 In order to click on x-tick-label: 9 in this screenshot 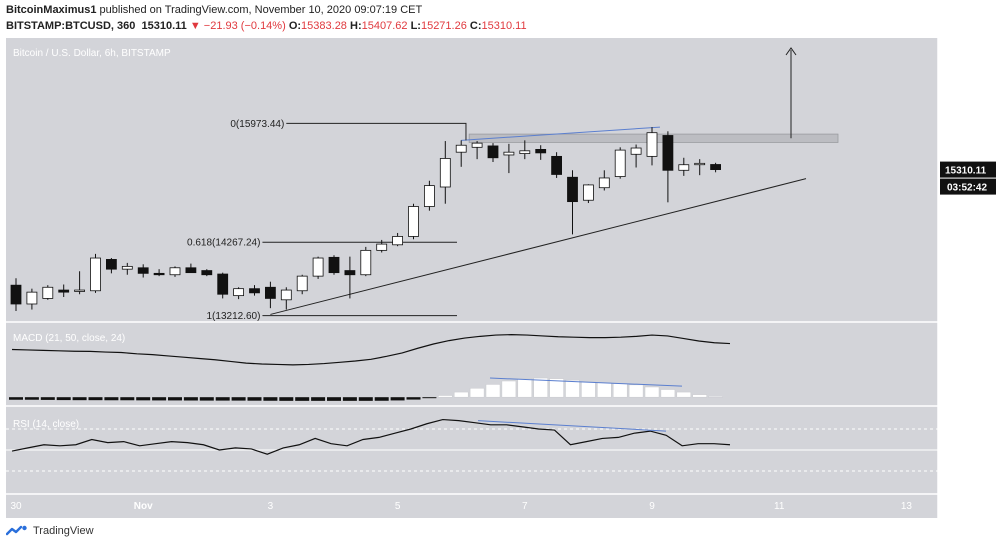, I will do `click(652, 506)`.